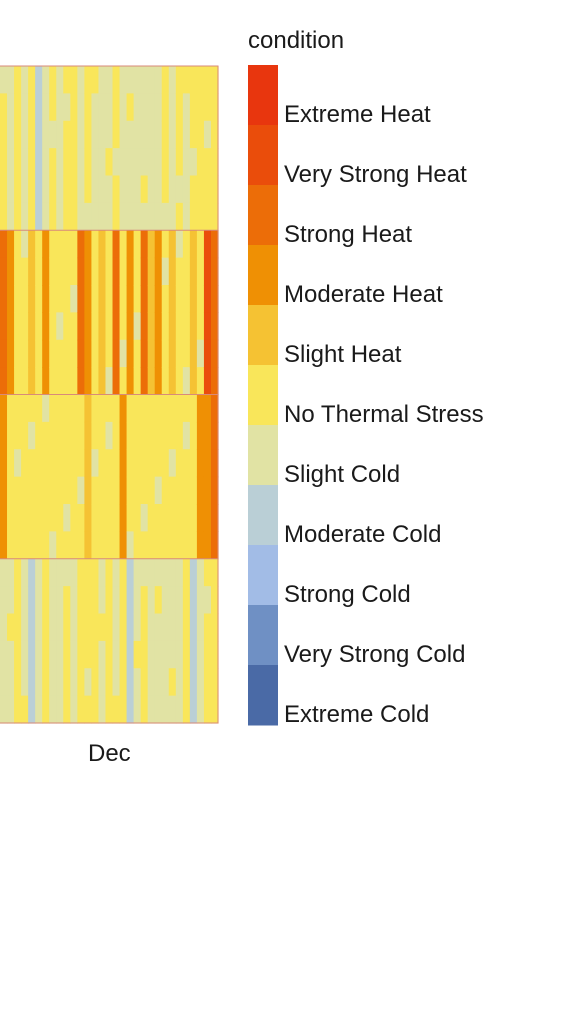  What do you see at coordinates (296, 40) in the screenshot?
I see `legend-title: condition` at bounding box center [296, 40].